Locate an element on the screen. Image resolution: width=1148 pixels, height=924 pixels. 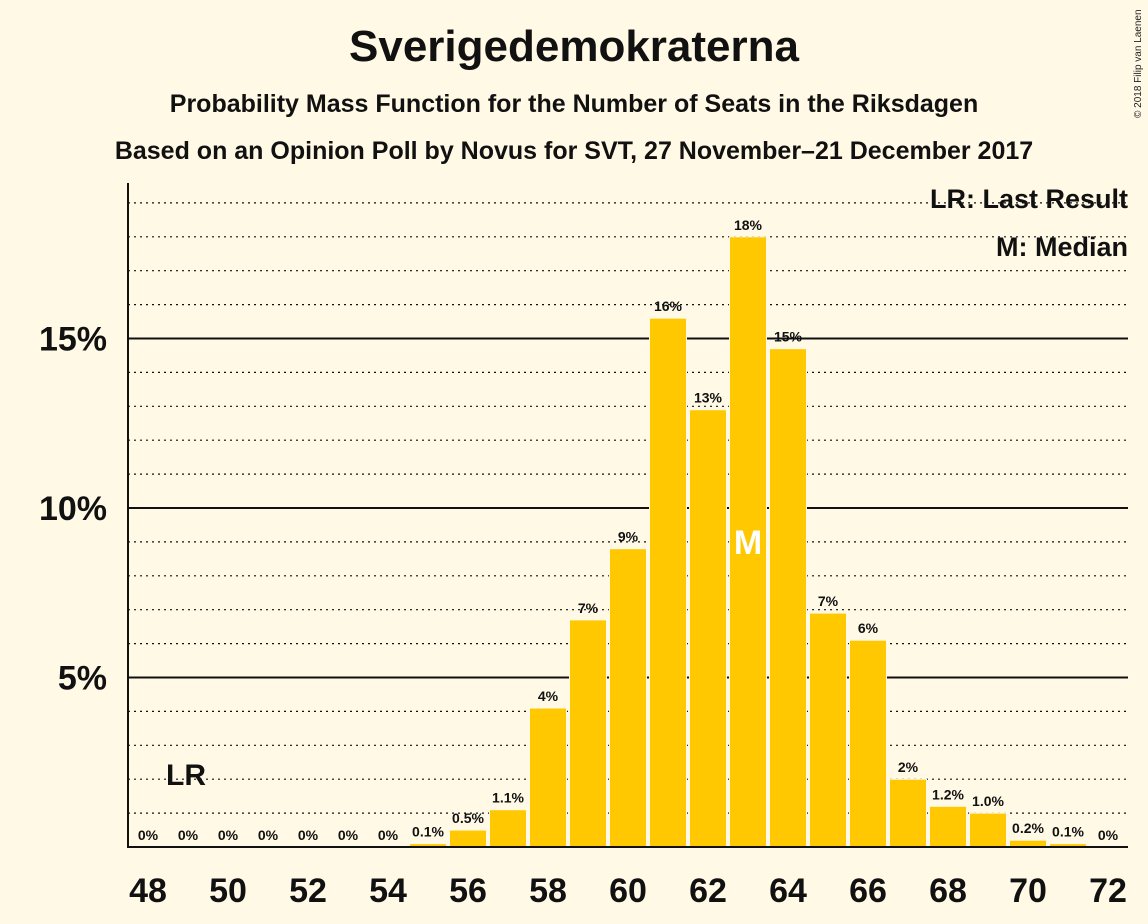
x-tick-label-54: 54 is located at coordinates (388, 891).